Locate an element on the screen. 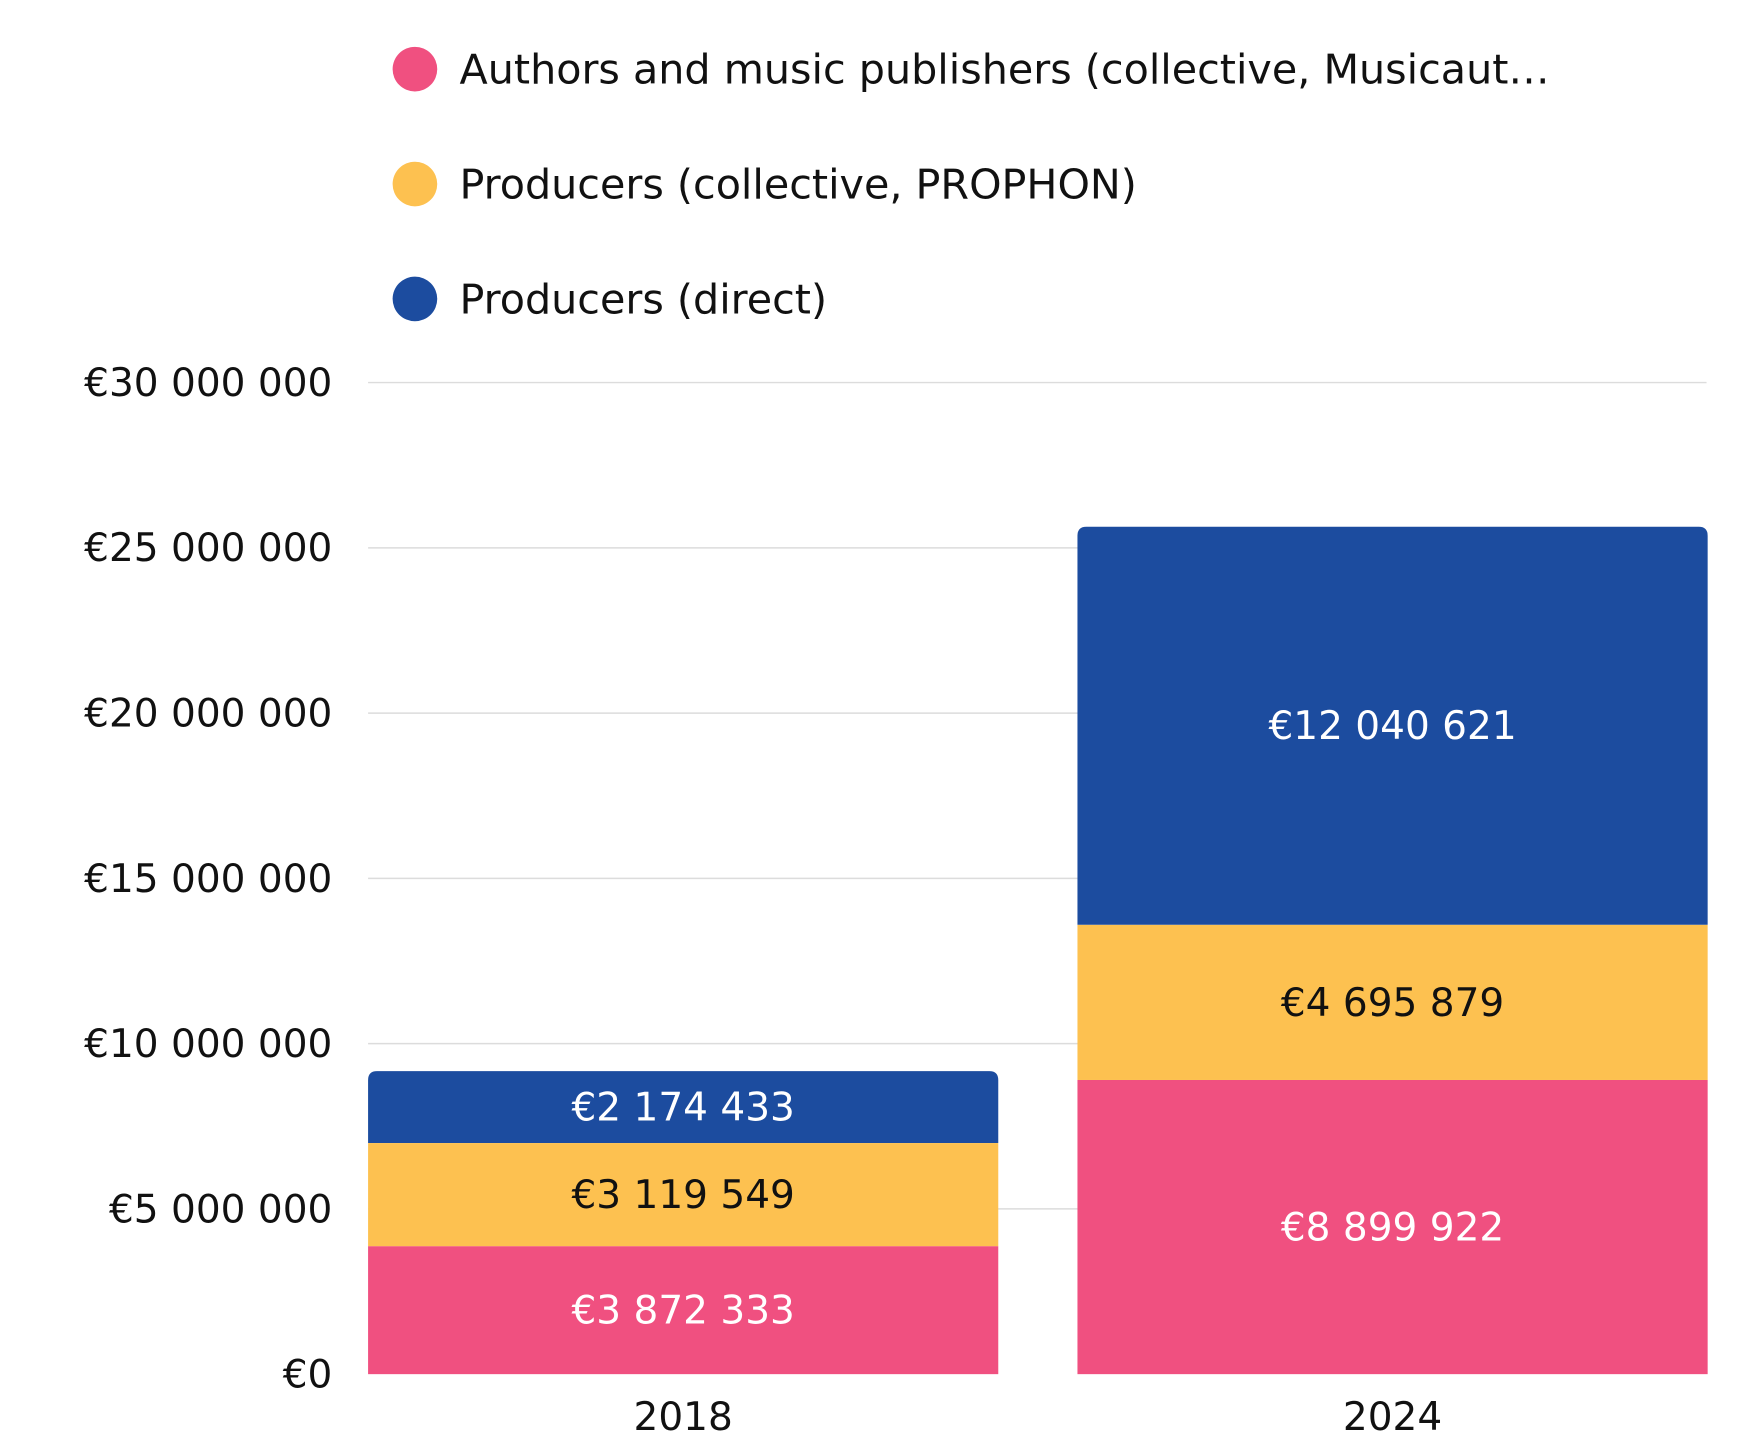  y-tick-label: €15 000 000 is located at coordinates (208, 879).